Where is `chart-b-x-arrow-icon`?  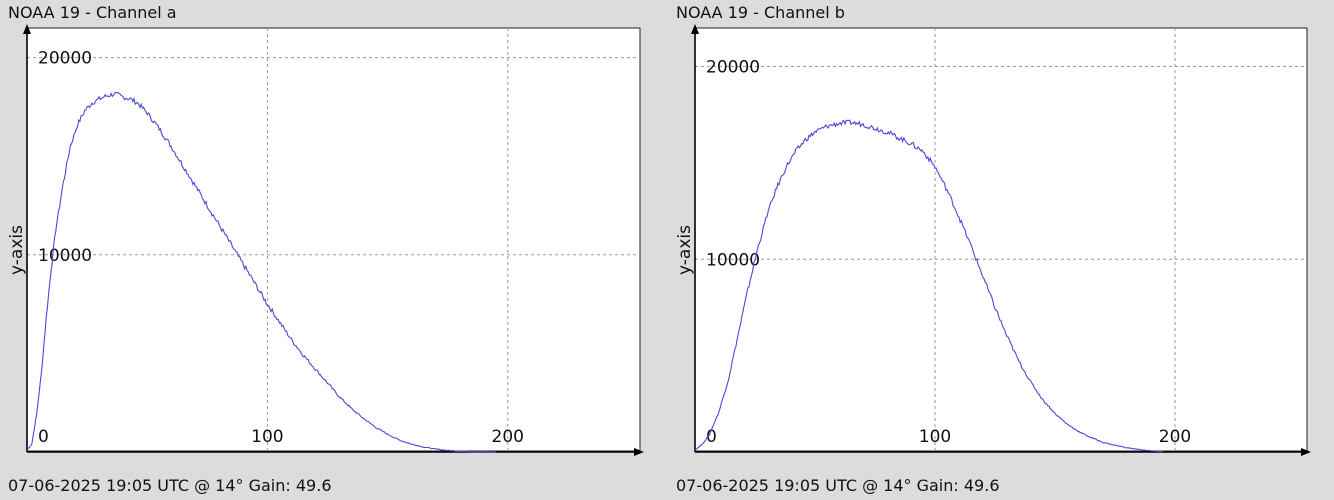 chart-b-x-arrow-icon is located at coordinates (1306, 452).